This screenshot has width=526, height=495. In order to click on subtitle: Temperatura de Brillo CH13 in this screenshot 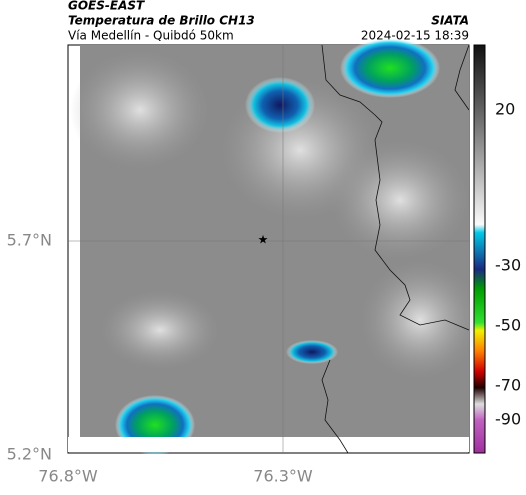, I will do `click(161, 21)`.